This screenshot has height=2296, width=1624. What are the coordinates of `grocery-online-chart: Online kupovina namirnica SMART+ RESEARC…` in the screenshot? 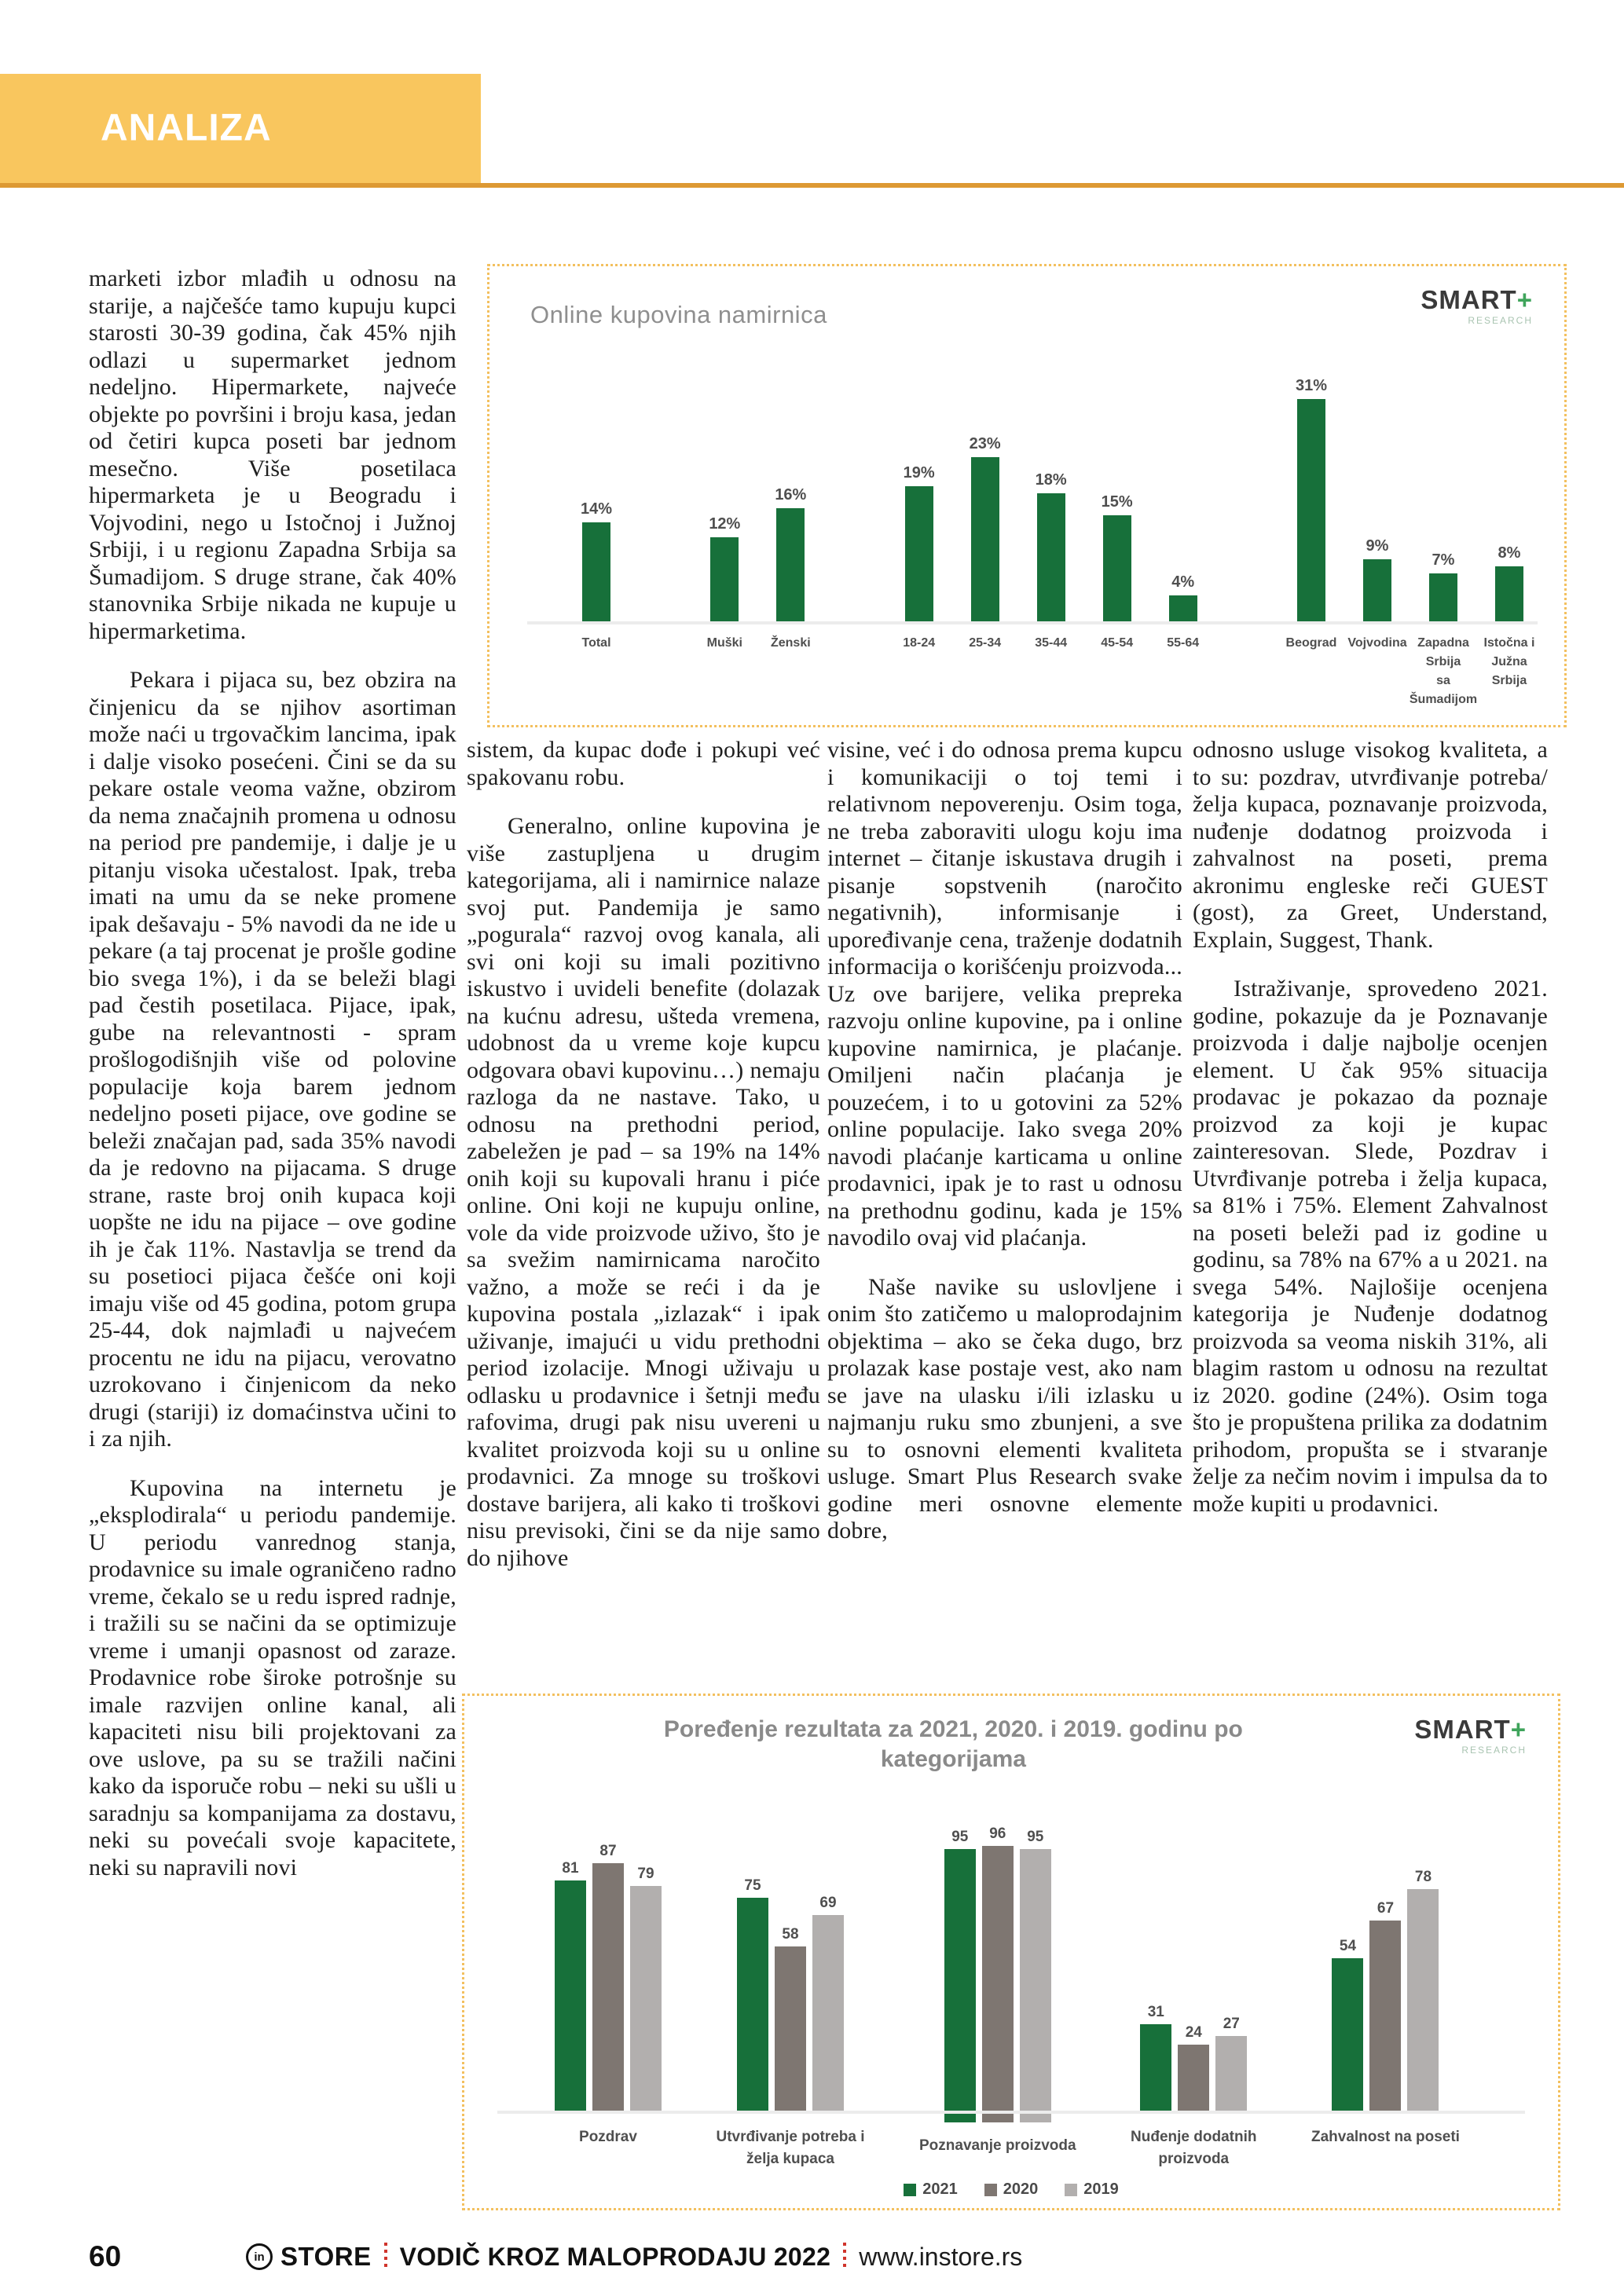 It's located at (1027, 495).